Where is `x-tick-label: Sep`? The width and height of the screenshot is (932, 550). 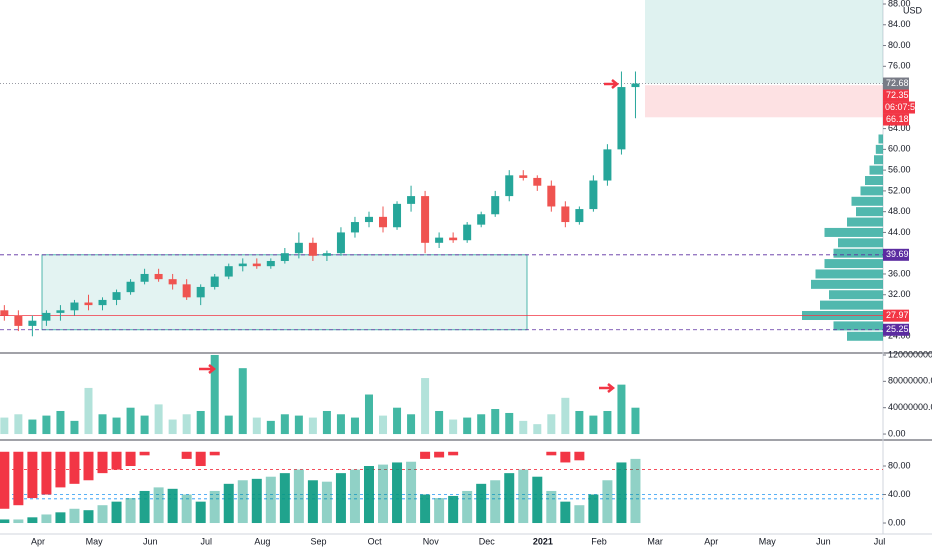 x-tick-label: Sep is located at coordinates (318, 541).